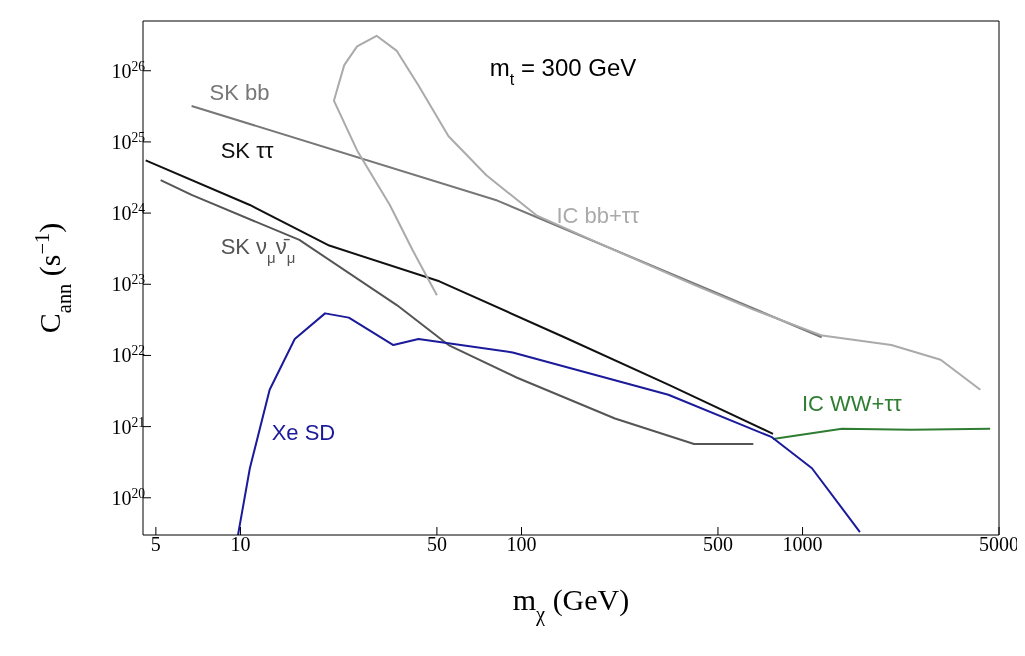  Describe the element at coordinates (239, 92) in the screenshot. I see `series-label: SK bb` at that location.